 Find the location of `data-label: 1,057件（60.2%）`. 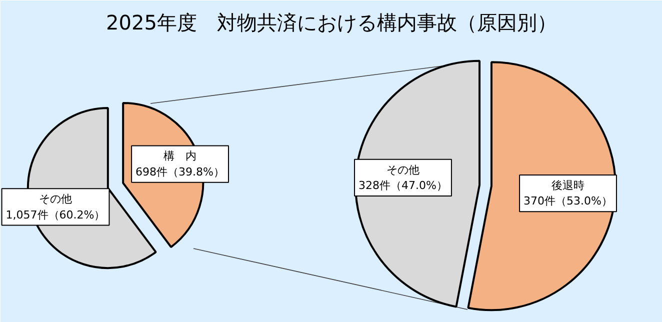

data-label: 1,057件（60.2%） is located at coordinates (56, 215).